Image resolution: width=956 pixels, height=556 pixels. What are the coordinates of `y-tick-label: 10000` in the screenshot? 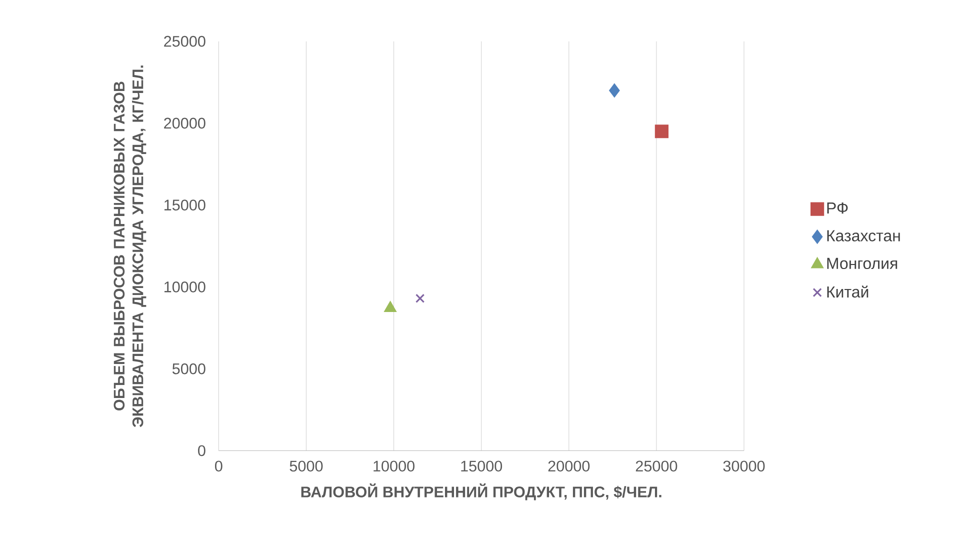 It's located at (185, 286).